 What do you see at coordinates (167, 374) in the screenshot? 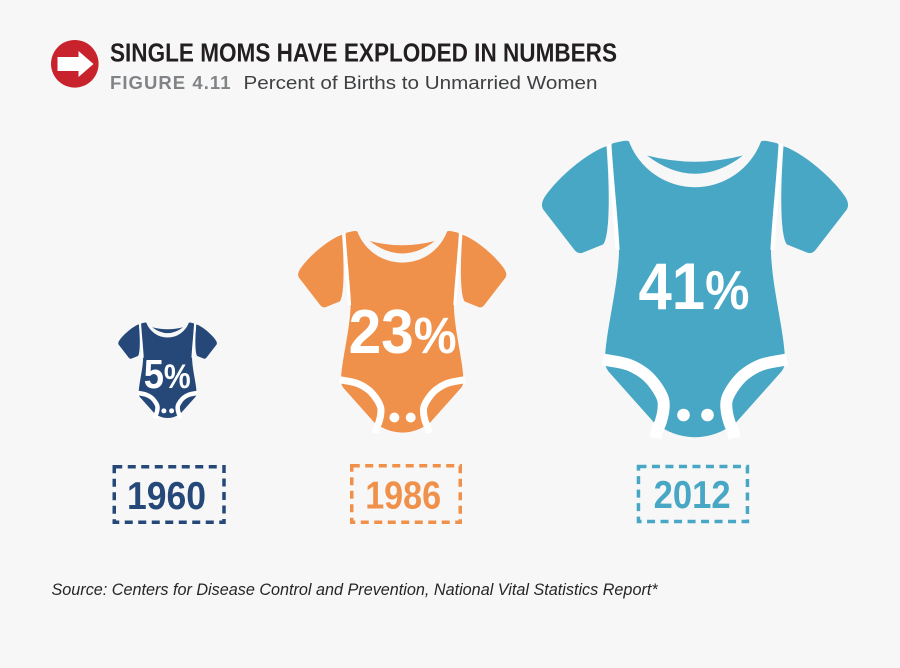
I see `svg-text: 5%` at bounding box center [167, 374].